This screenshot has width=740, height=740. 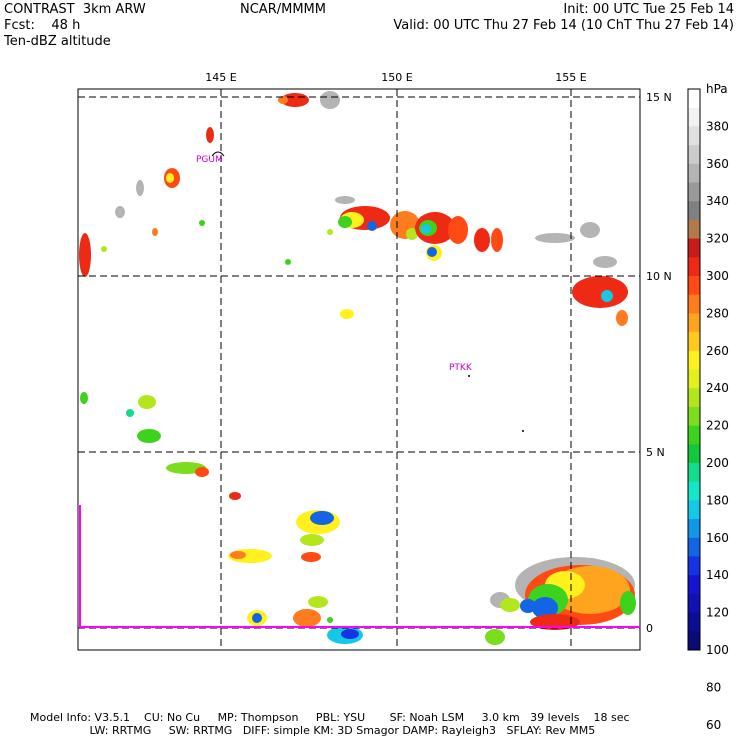 I want to click on colorbar-label: 160, so click(x=717, y=538).